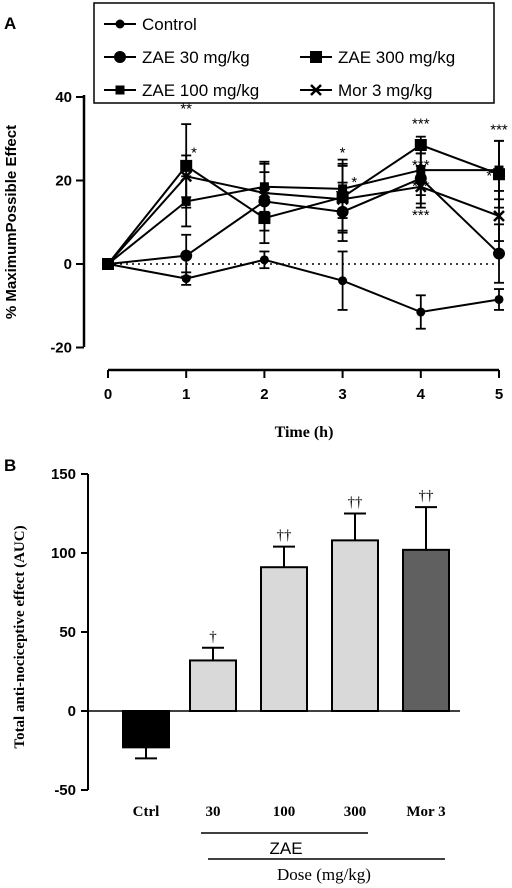 Image resolution: width=512 pixels, height=888 pixels. What do you see at coordinates (196, 57) in the screenshot?
I see `legend-label: ZAE 30 mg/kg` at bounding box center [196, 57].